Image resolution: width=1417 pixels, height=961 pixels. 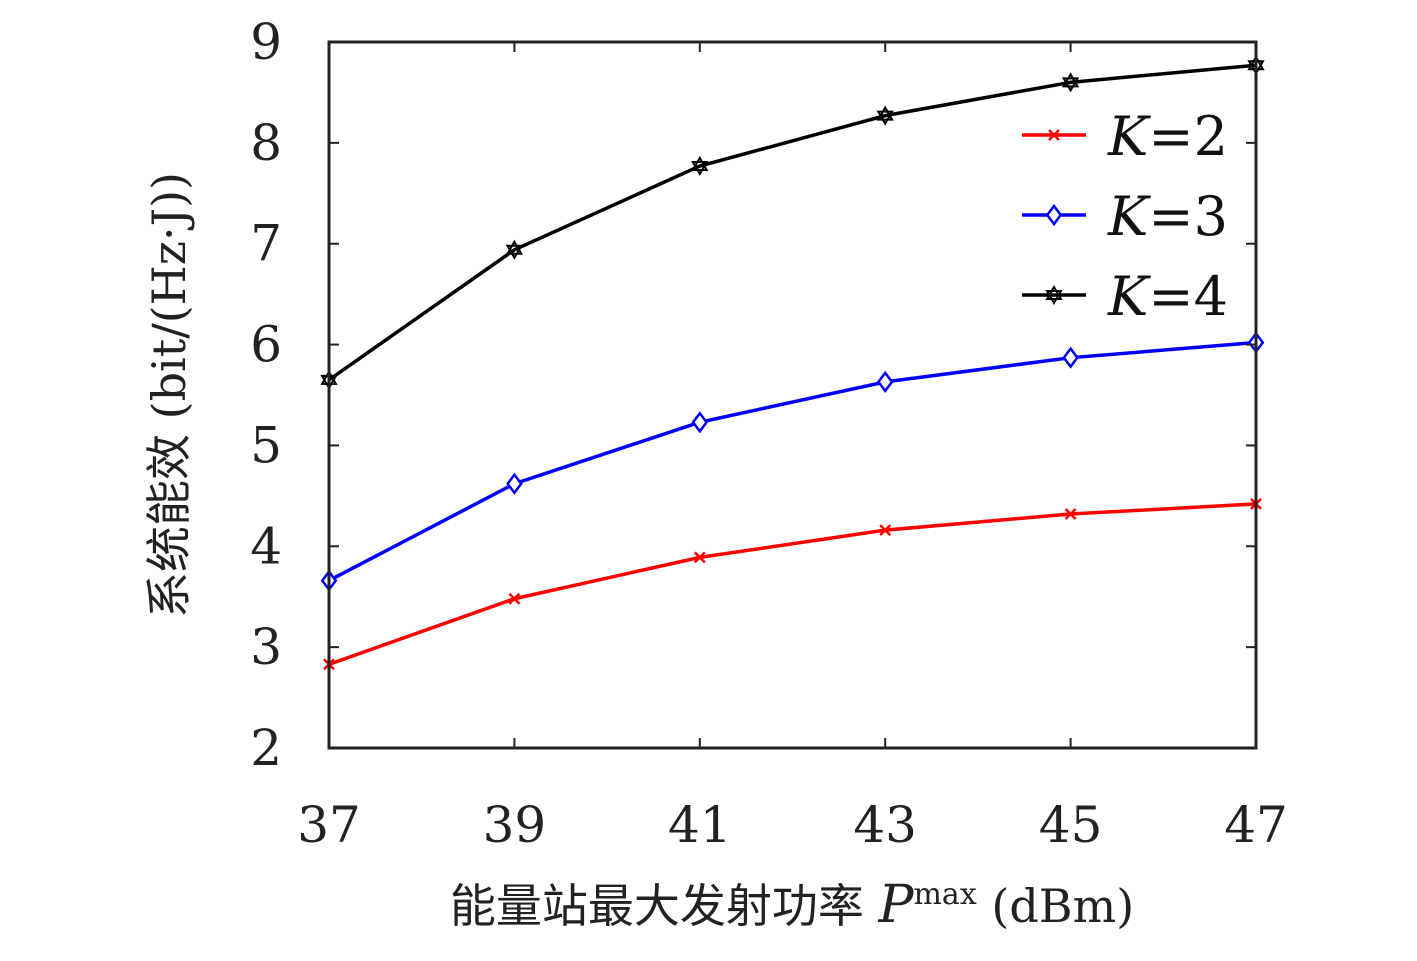 I want to click on legend-entry: K=2, so click(x=1125, y=136).